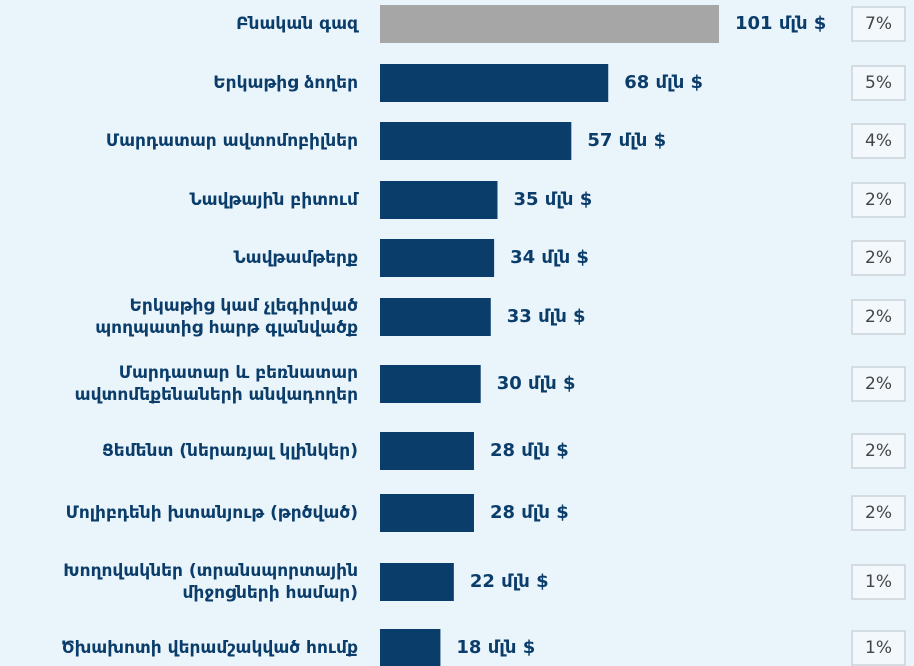 The image size is (914, 666). I want to click on value-label: 22 մլն $, so click(509, 581).